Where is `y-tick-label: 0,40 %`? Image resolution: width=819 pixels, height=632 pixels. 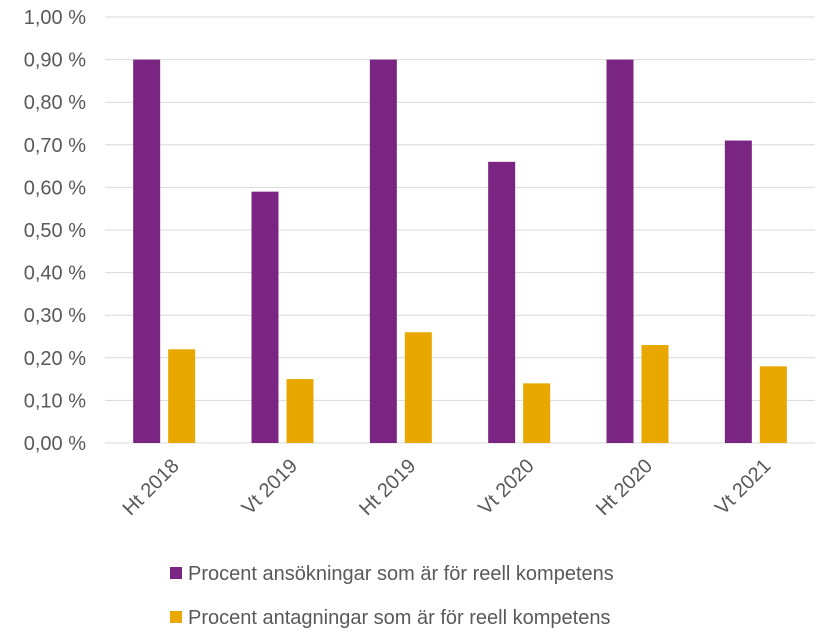
y-tick-label: 0,40 % is located at coordinates (55, 274).